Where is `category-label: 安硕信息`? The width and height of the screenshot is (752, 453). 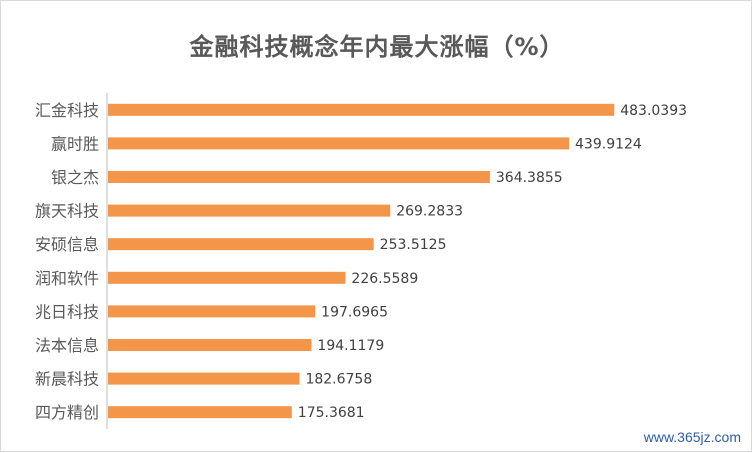
category-label: 安硕信息 is located at coordinates (67, 244).